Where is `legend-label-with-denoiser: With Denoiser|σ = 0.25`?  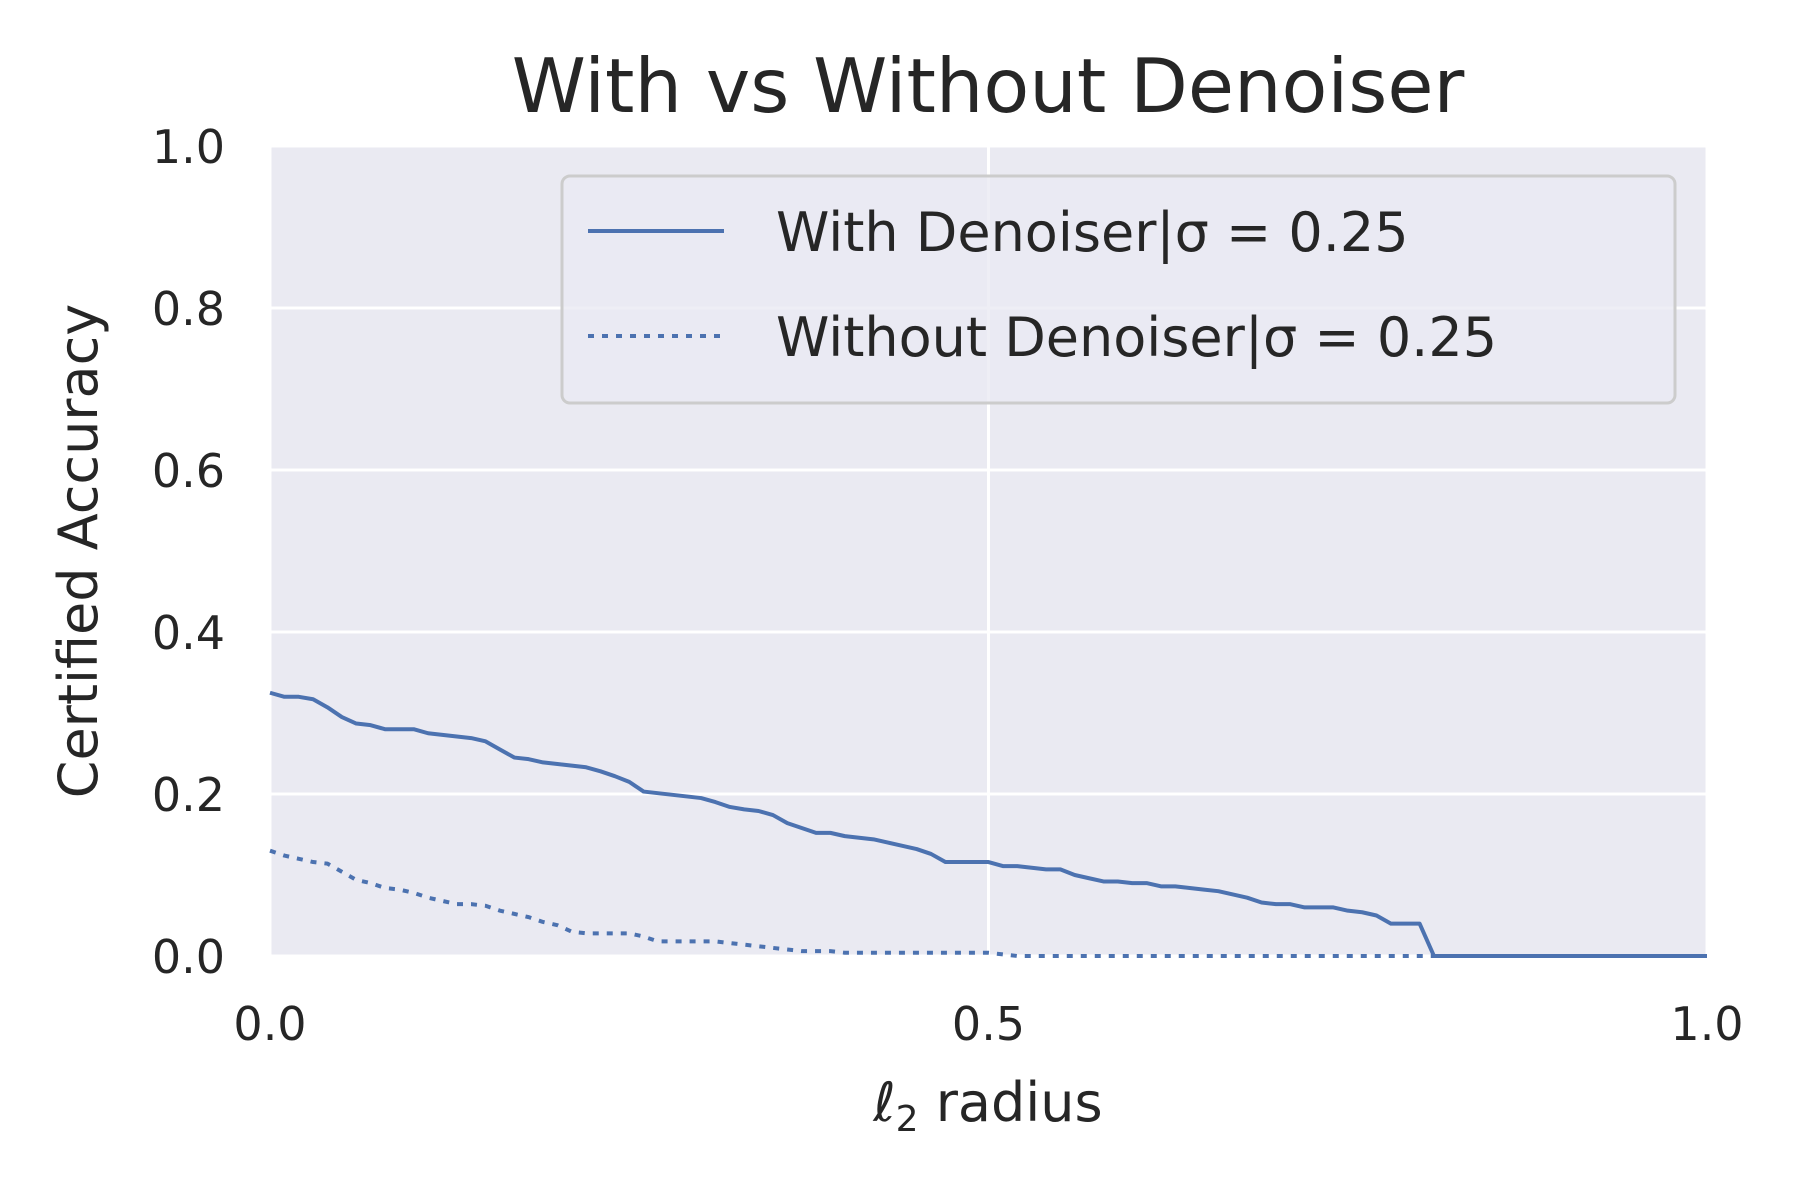 legend-label-with-denoiser: With Denoiser|σ = 0.25 is located at coordinates (1092, 232).